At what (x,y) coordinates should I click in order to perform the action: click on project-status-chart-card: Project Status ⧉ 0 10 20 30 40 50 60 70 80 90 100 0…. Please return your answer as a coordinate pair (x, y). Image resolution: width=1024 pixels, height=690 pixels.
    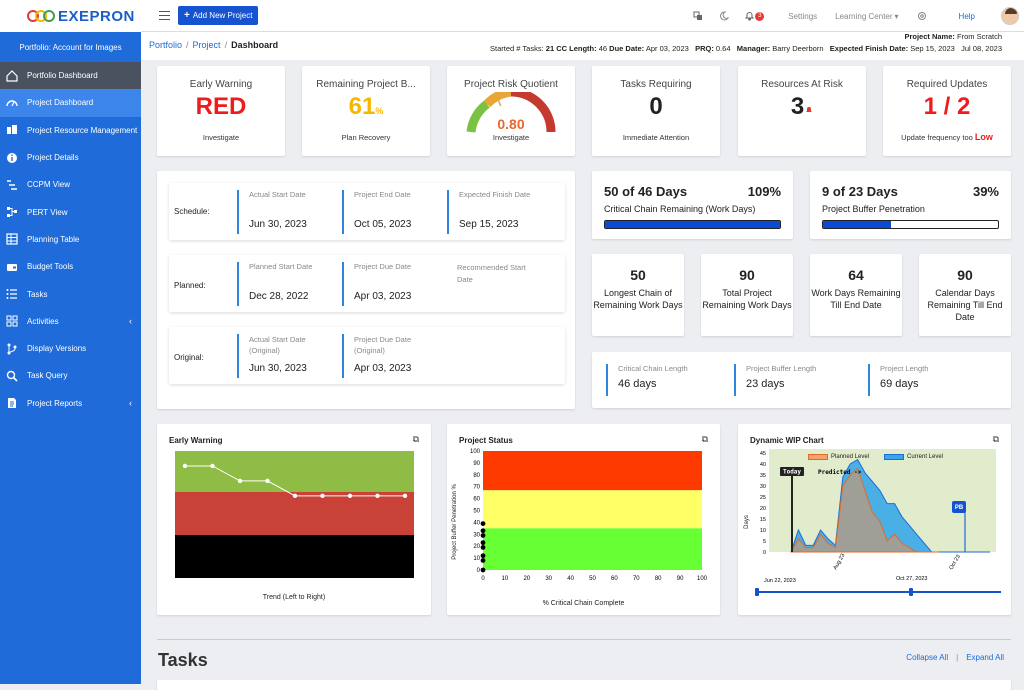
    Looking at the image, I should click on (583, 519).